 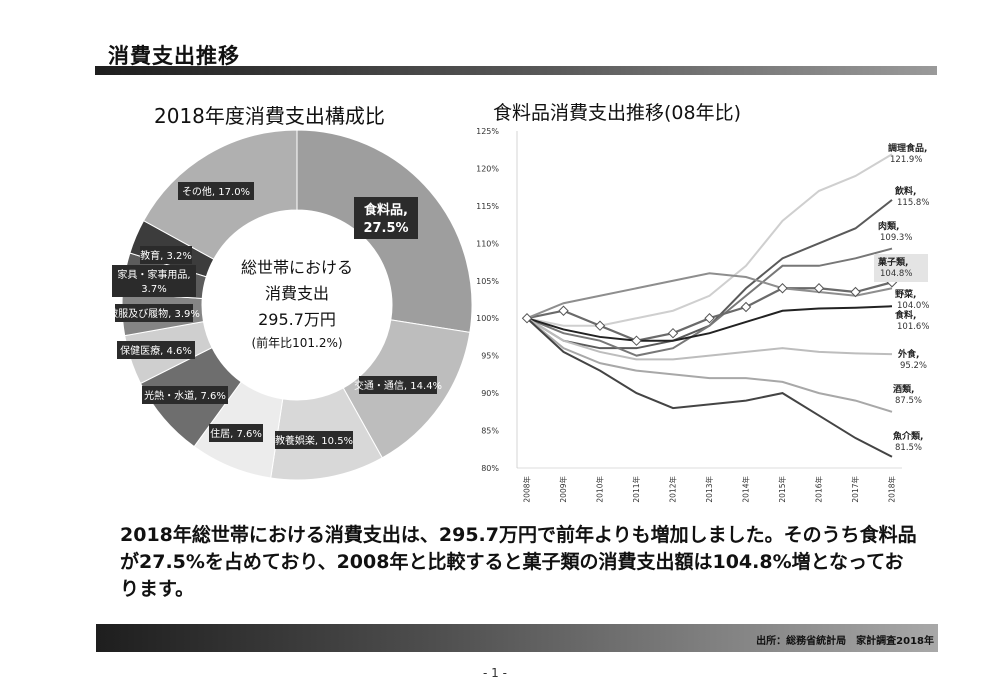 I want to click on donut-slice-label: 食料品, 27.5%, so click(x=386, y=218).